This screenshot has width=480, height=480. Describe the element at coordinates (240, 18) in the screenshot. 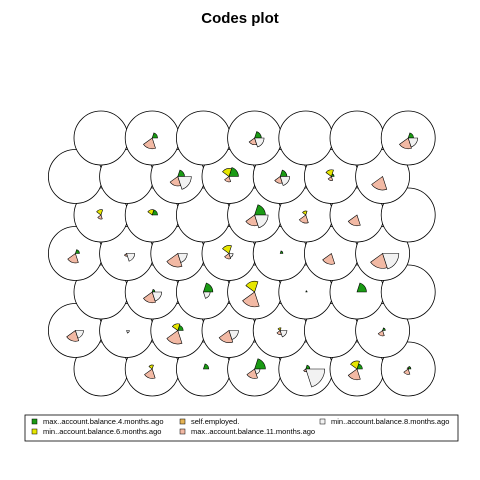

I see `chart-title: Codes plot` at that location.